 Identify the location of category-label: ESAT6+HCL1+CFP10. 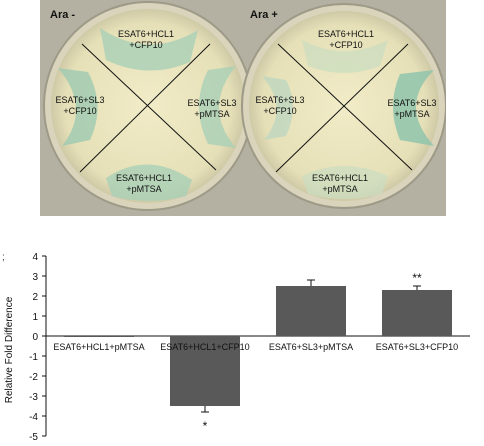
(204, 347).